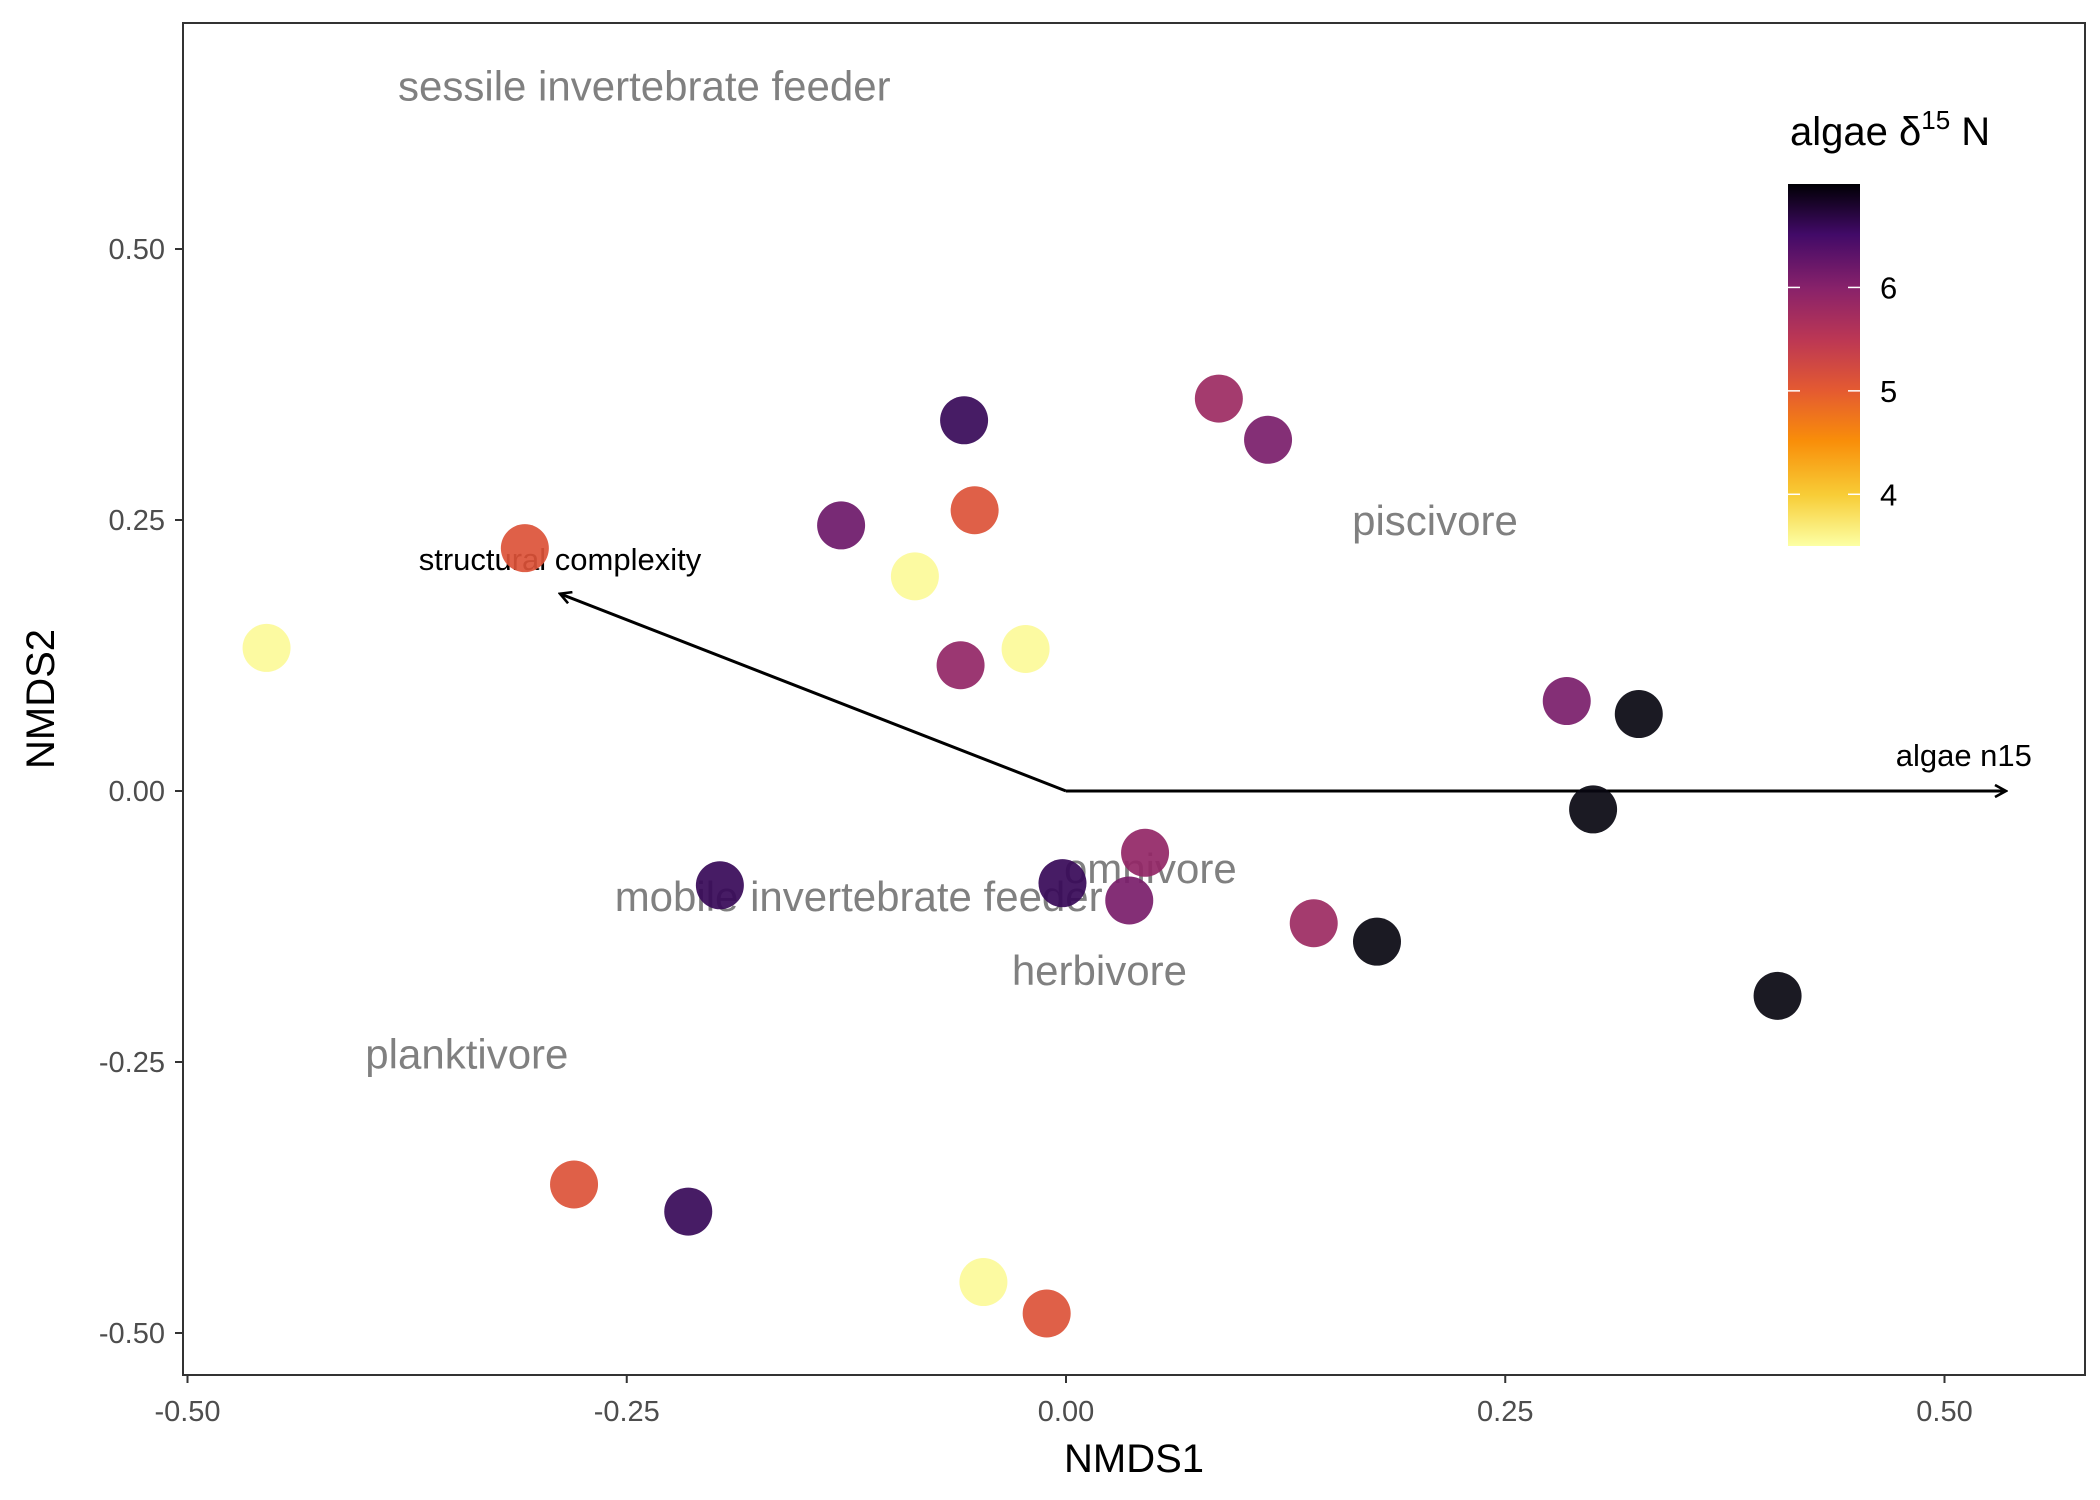 This screenshot has height=1500, width=2100. What do you see at coordinates (560, 559) in the screenshot?
I see `vector-label: structural complexity` at bounding box center [560, 559].